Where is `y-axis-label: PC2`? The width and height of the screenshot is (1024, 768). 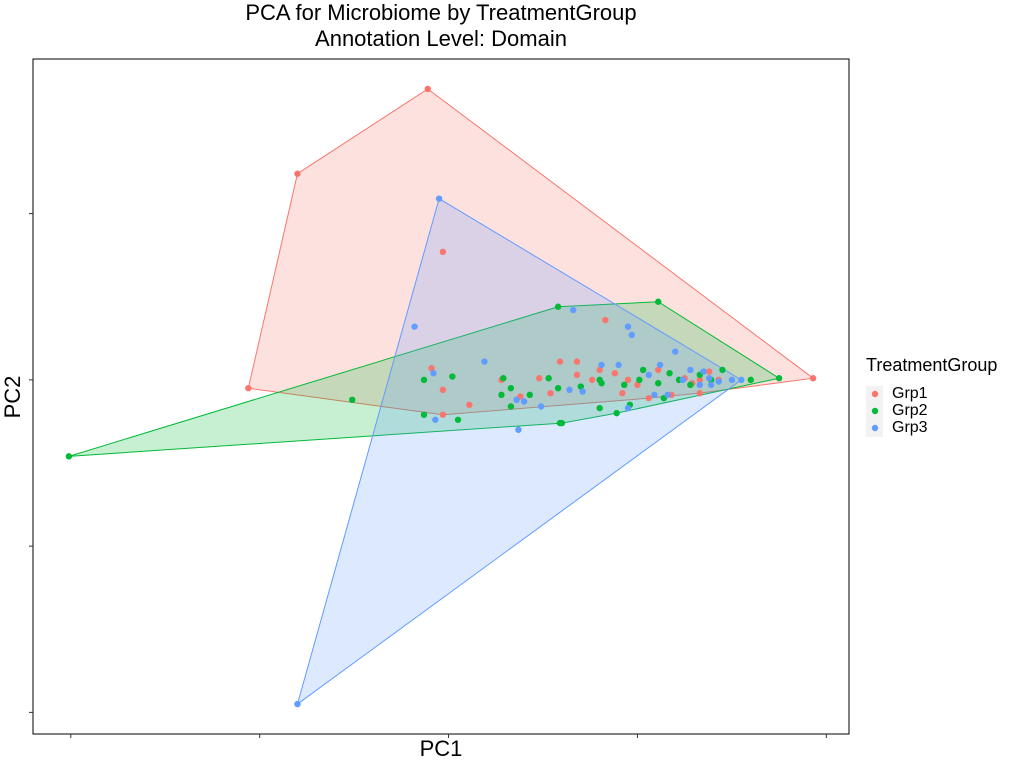 y-axis-label: PC2 is located at coordinates (12, 397).